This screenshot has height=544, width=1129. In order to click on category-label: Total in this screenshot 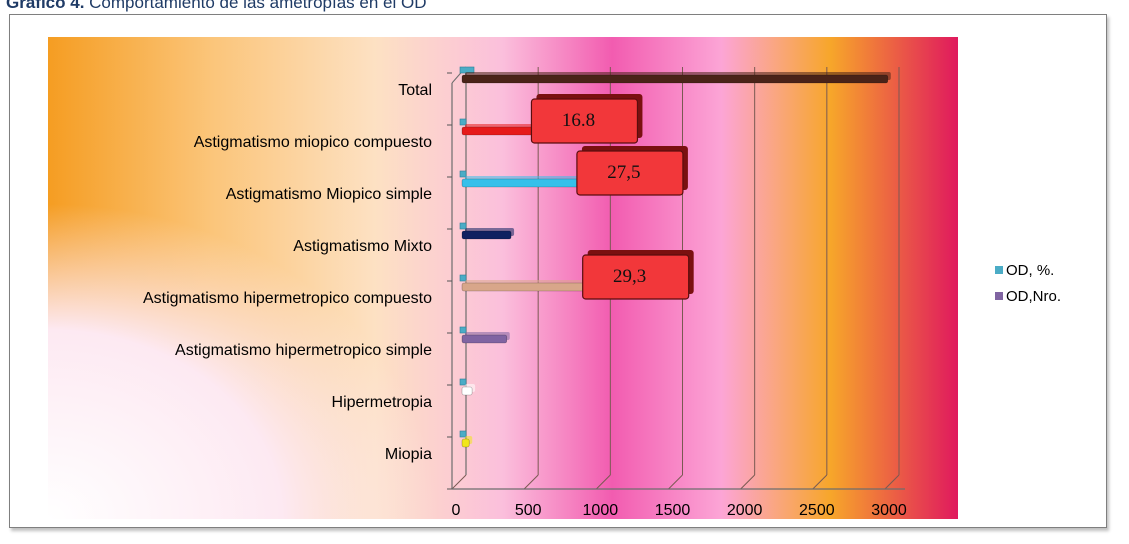, I will do `click(415, 90)`.